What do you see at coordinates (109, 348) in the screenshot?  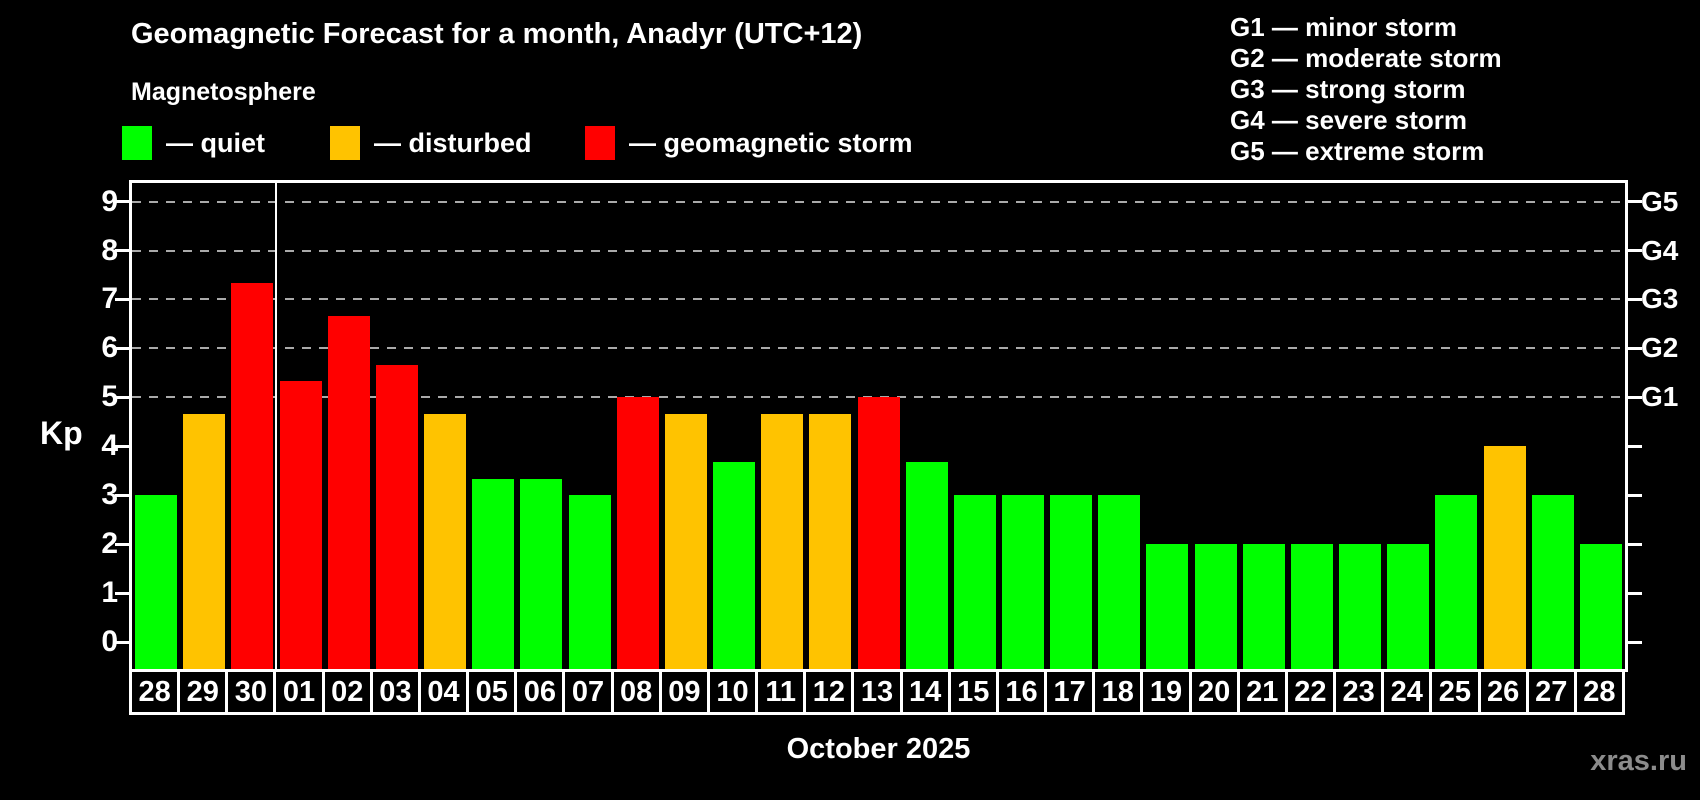 I see `y-tick-label-6: 6` at bounding box center [109, 348].